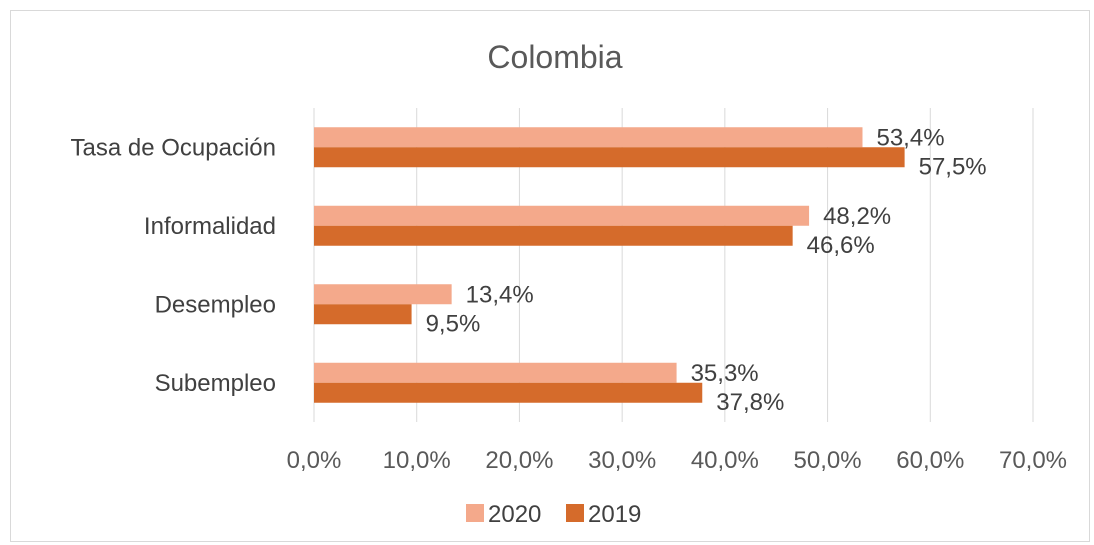 Image resolution: width=1094 pixels, height=545 pixels. Describe the element at coordinates (475, 513) in the screenshot. I see `legend-swatch-2020` at that location.